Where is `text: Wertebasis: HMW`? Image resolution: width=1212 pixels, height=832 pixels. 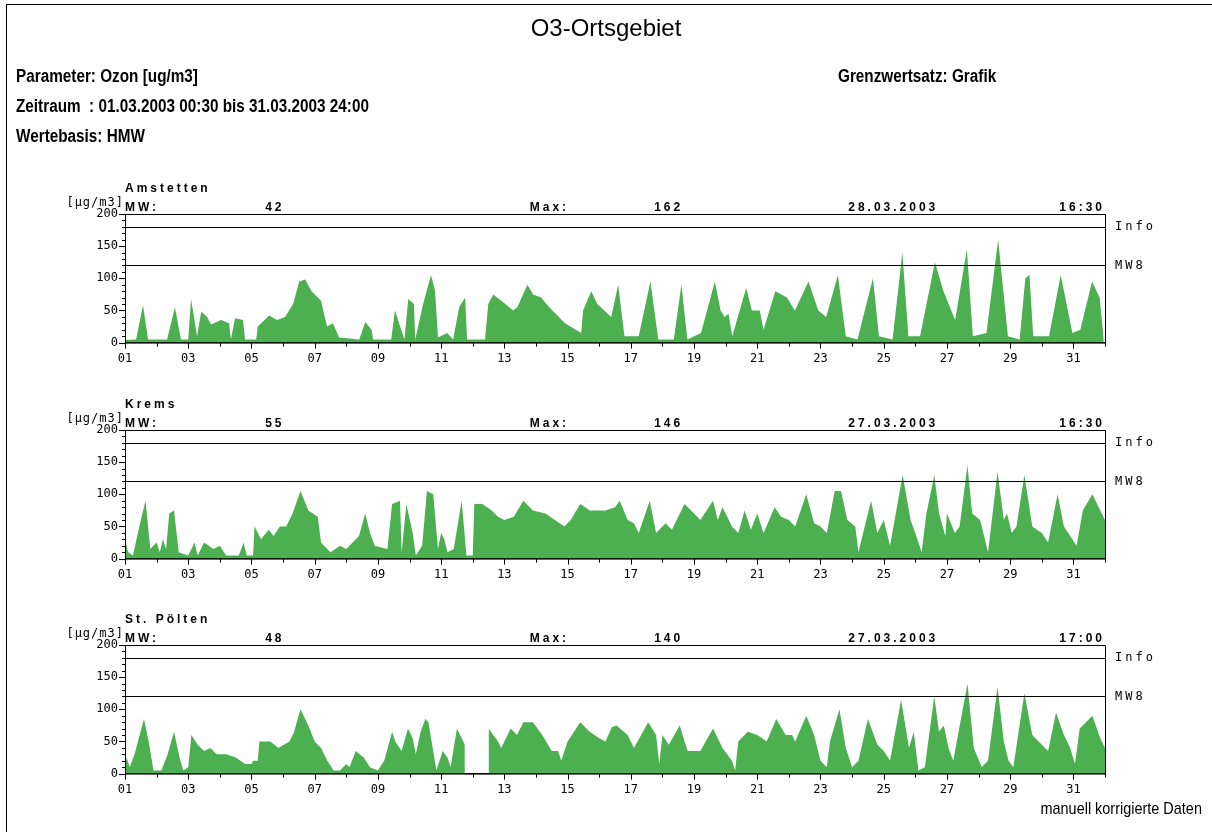 text: Wertebasis: HMW is located at coordinates (80, 136).